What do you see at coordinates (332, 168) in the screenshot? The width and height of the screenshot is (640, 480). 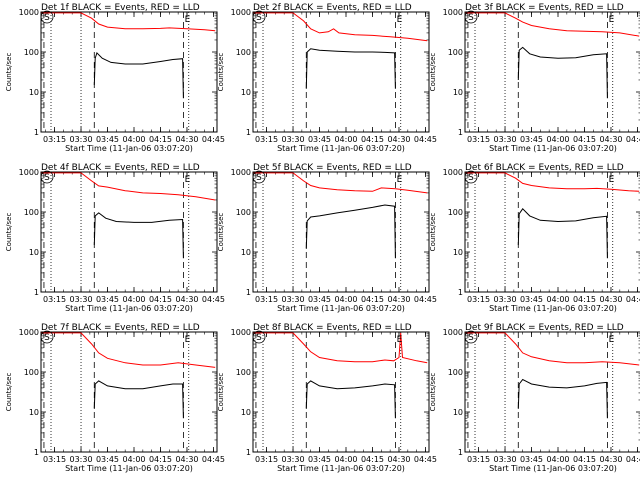 I see `panel-title: Det 5f BLACK = Events, RED = LLD` at bounding box center [332, 168].